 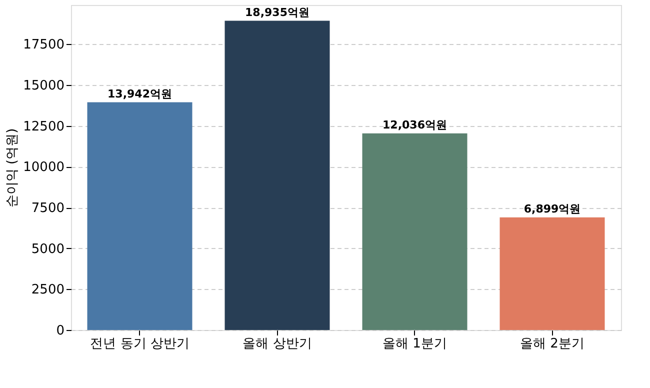 What do you see at coordinates (552, 344) in the screenshot?
I see `x-tick-label: 올해 2분기` at bounding box center [552, 344].